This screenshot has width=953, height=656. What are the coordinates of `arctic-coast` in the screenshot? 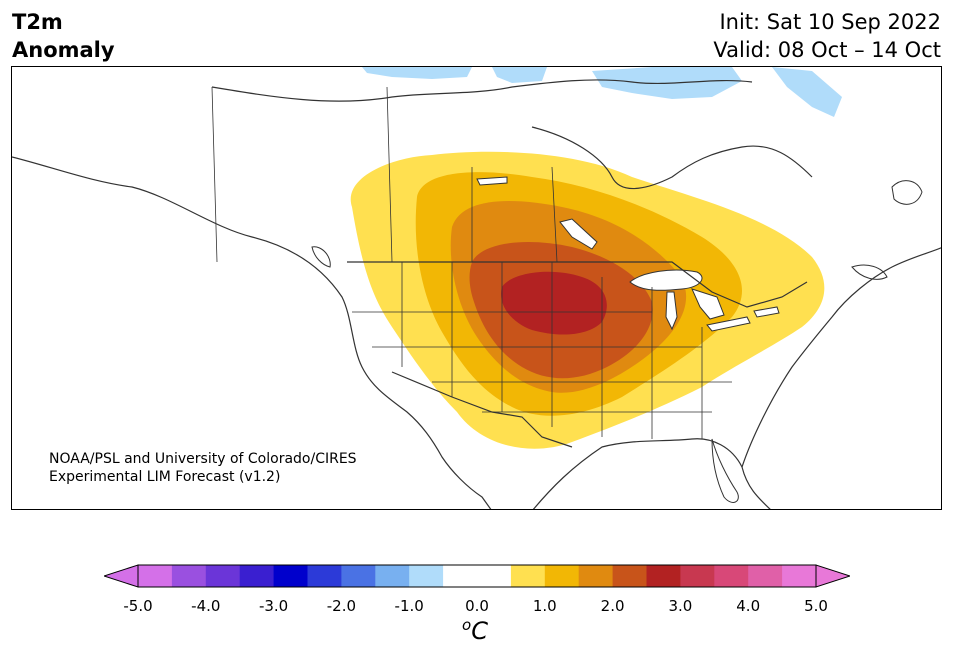 It's located at (482, 90).